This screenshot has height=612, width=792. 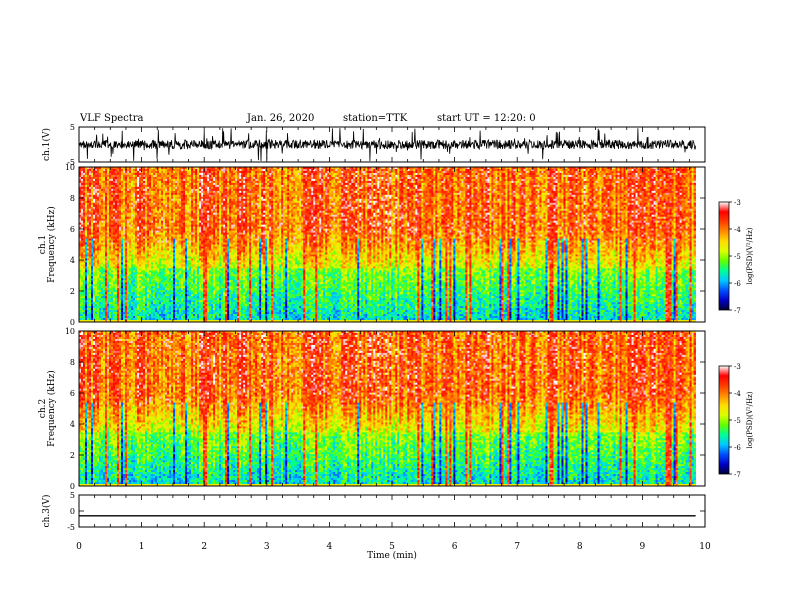 I want to click on ch1-waveform-y-tick-label: 5, so click(x=72, y=127).